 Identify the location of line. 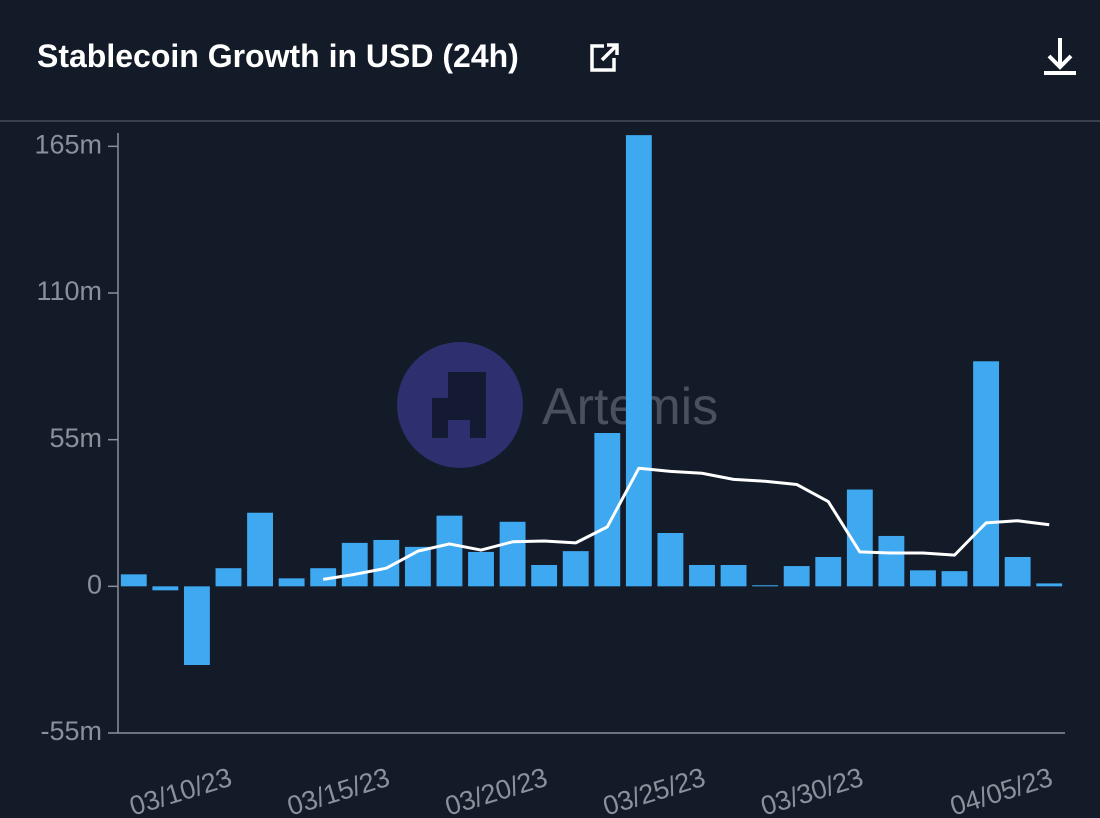
(686, 523).